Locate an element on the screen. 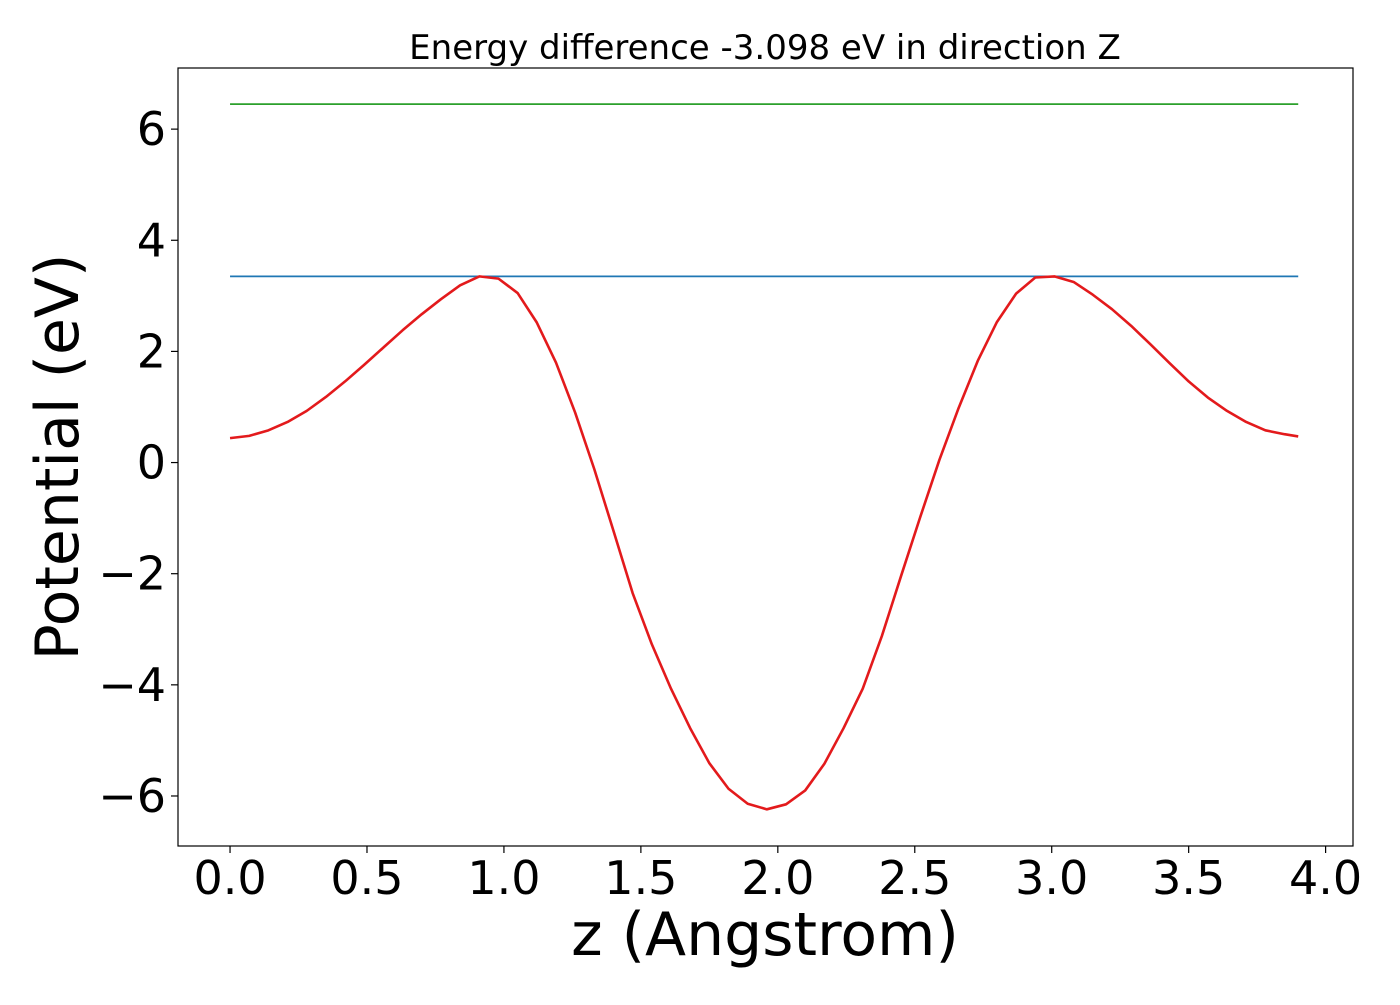 The image size is (1400, 1005). y-tick-label: −2 is located at coordinates (132, 574).